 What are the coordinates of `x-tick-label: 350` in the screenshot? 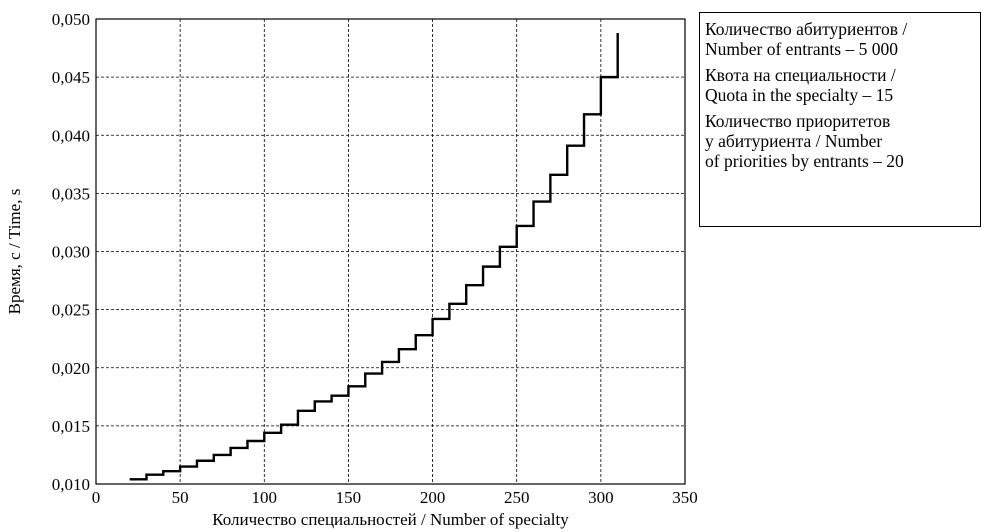 It's located at (685, 497).